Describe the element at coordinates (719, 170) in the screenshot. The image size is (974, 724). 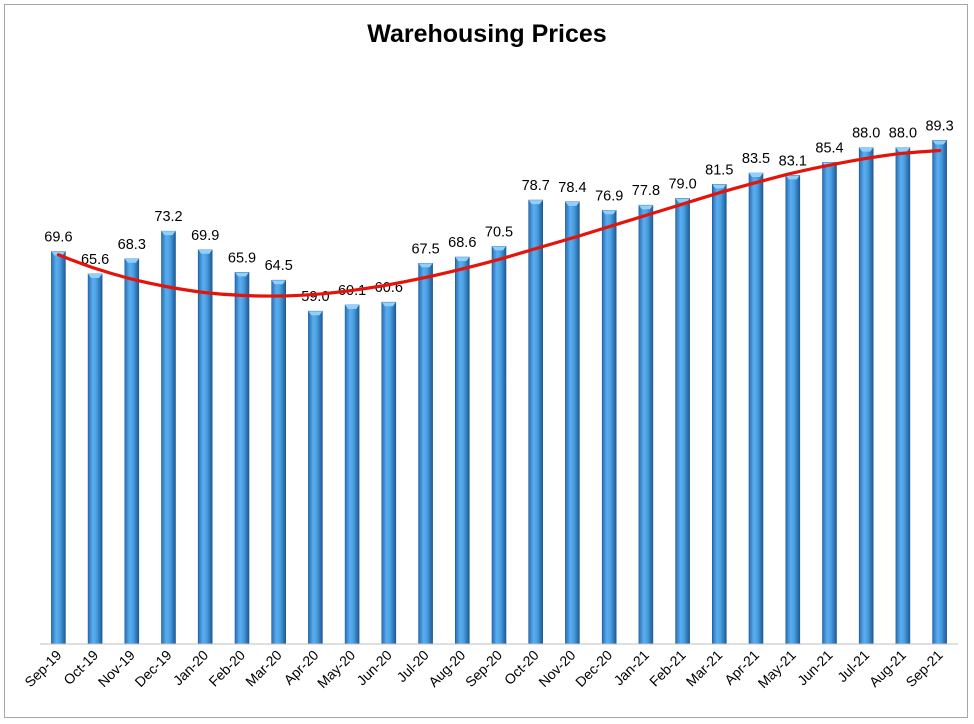
I see `data-label-Mar-21: 81.5` at that location.